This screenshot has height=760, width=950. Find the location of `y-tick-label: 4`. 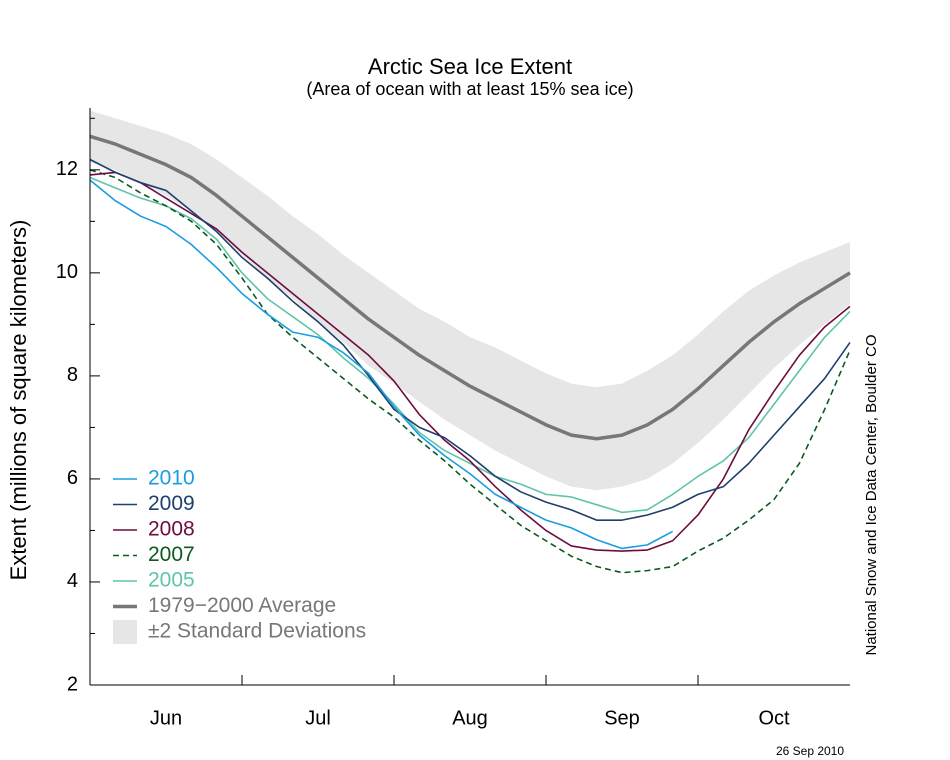

y-tick-label: 4 is located at coordinates (72, 581).